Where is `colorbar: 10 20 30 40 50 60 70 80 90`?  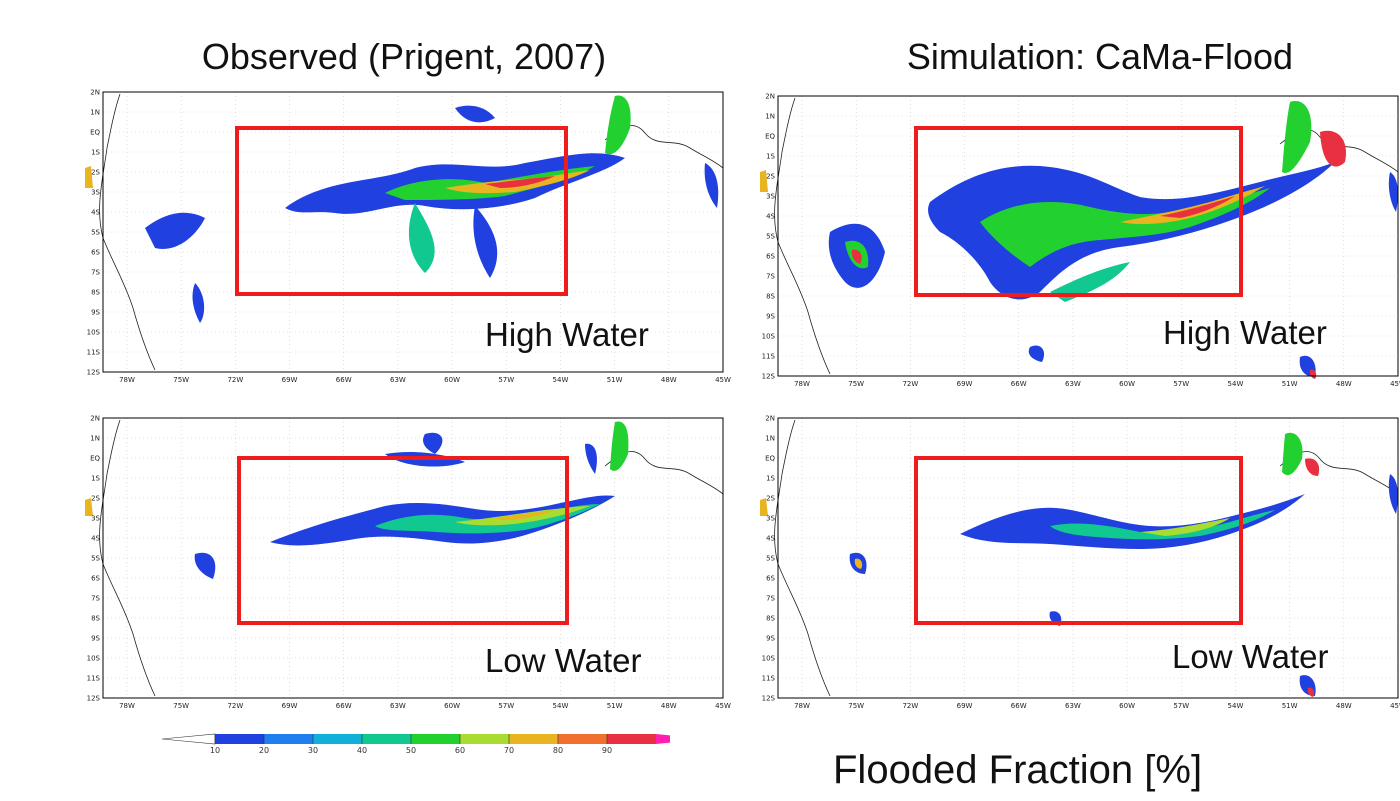
colorbar: 10 20 30 40 50 60 70 80 90 is located at coordinates (415, 744).